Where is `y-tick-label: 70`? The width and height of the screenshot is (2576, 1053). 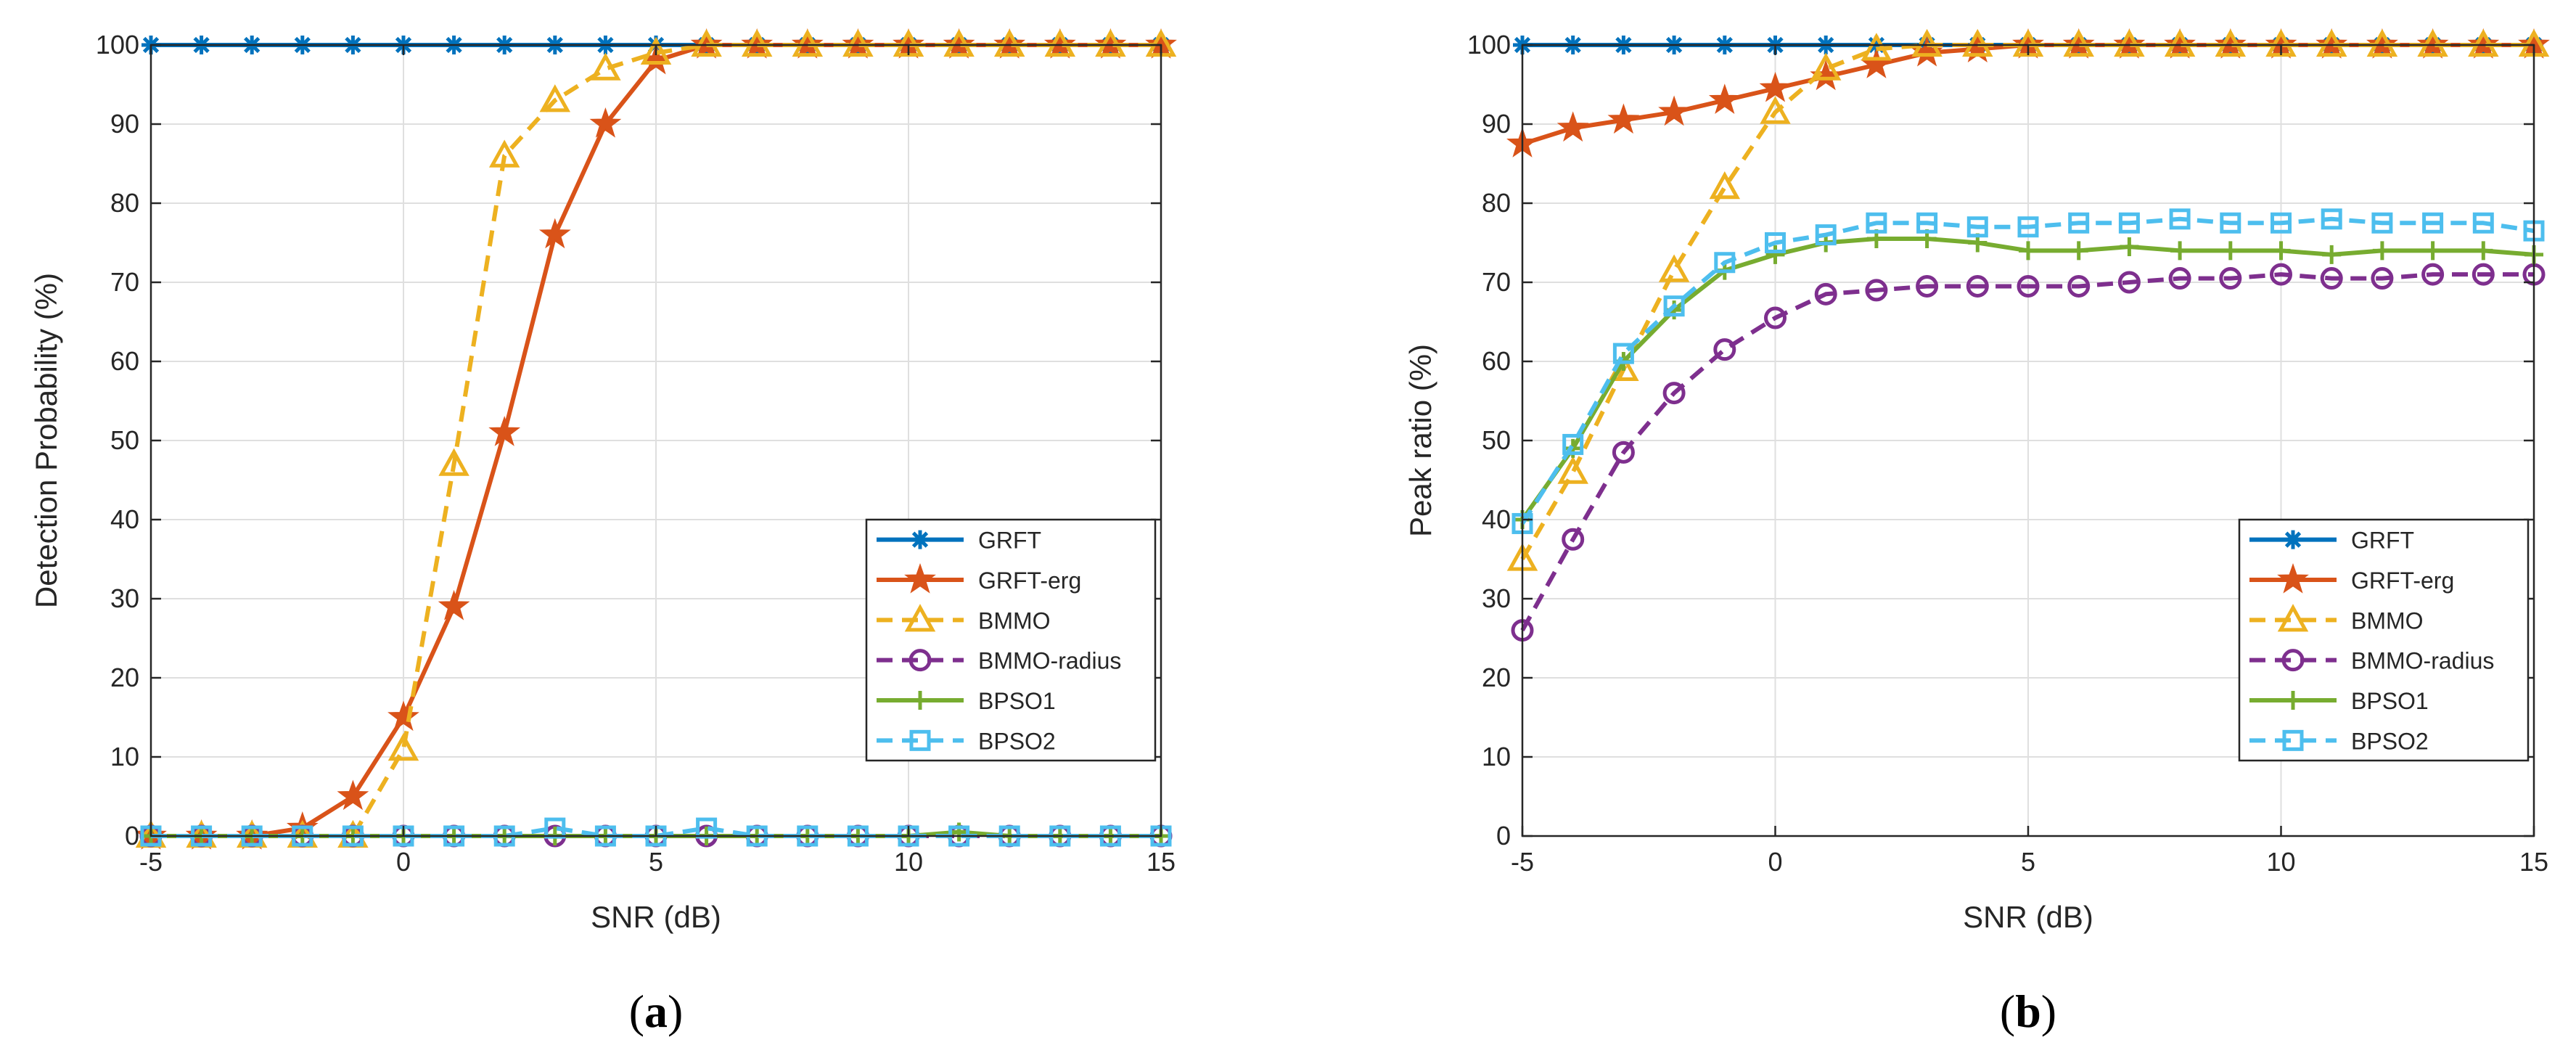
y-tick-label: 70 is located at coordinates (1496, 282).